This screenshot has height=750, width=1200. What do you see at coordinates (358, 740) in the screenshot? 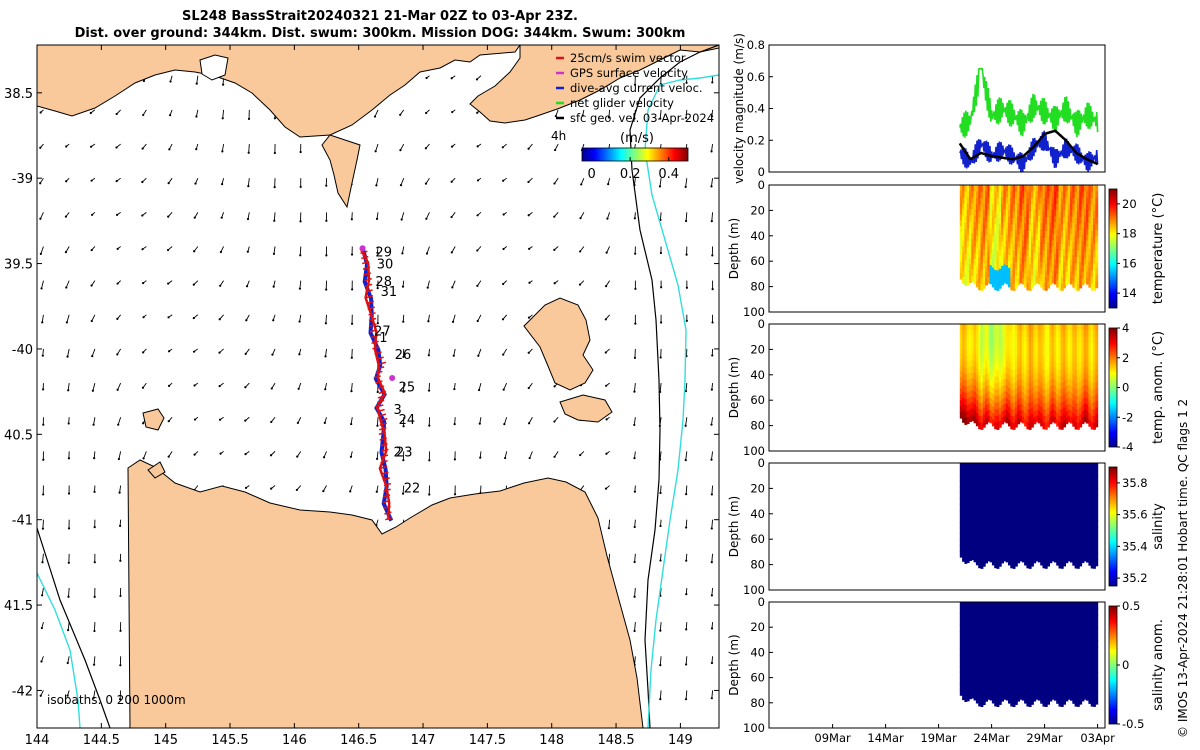
I see `map-xtick-label: 146.5` at bounding box center [358, 740].